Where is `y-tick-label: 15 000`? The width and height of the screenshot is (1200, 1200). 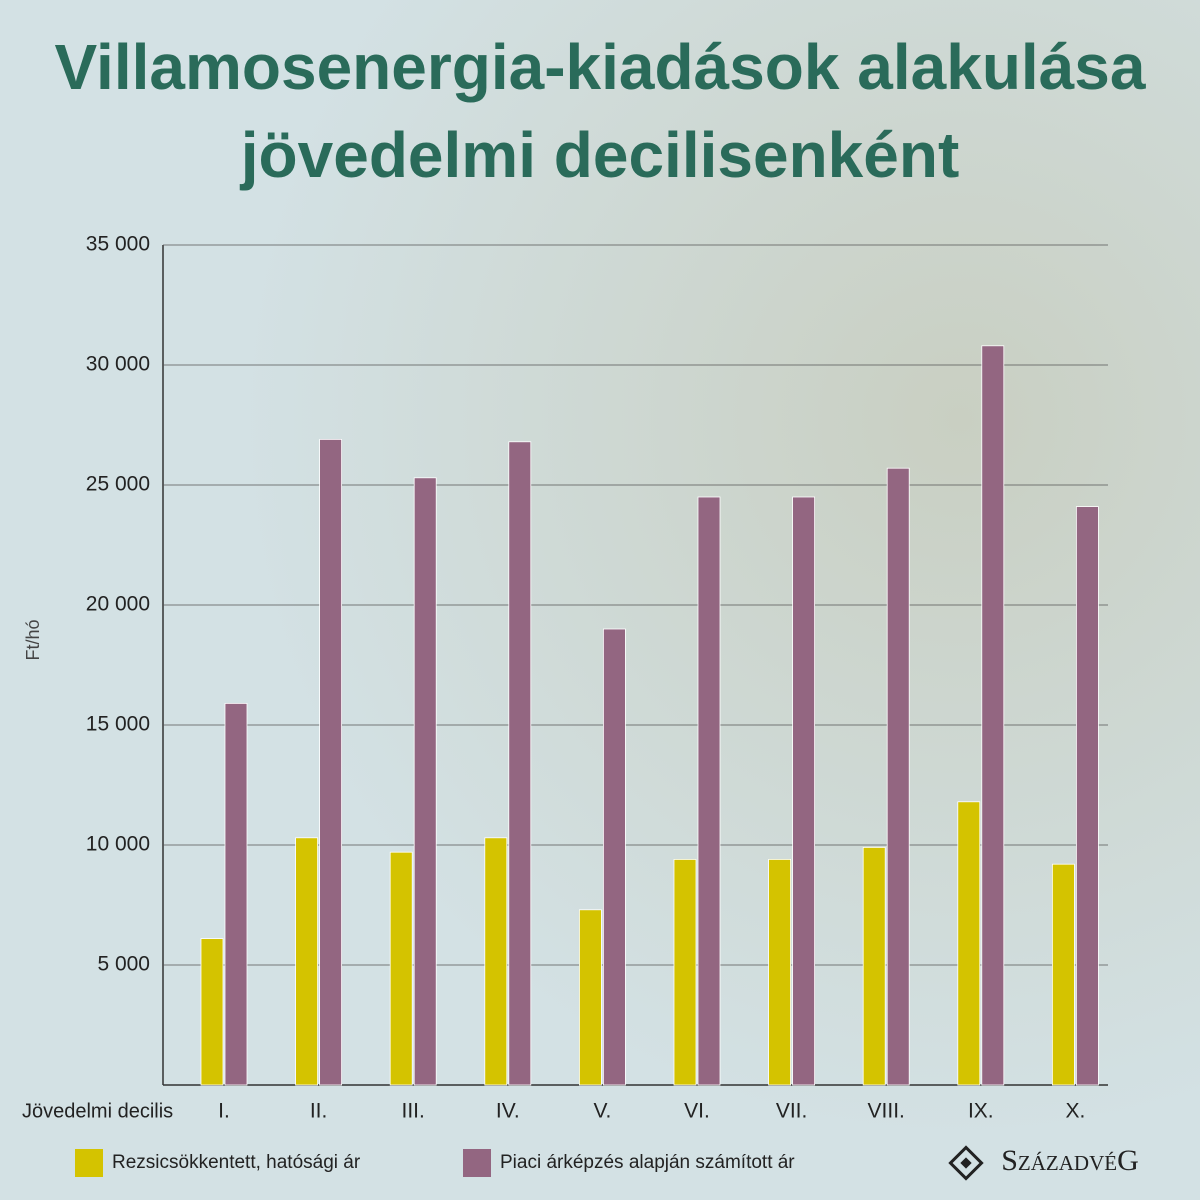
y-tick-label: 15 000 is located at coordinates (118, 724).